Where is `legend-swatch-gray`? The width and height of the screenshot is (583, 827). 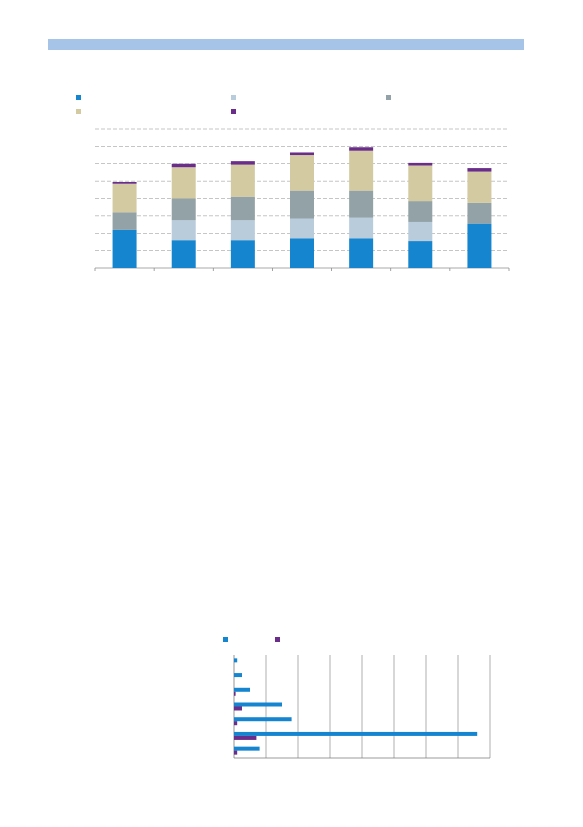
legend-swatch-gray is located at coordinates (388, 97).